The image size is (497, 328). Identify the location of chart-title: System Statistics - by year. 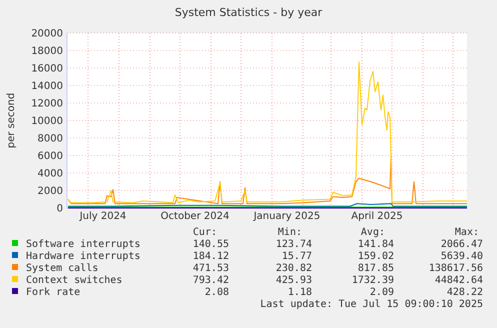
(248, 12).